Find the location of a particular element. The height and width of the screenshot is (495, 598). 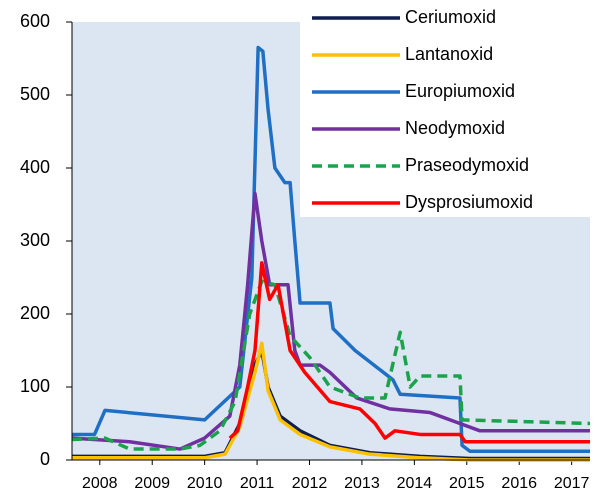

legend-label: Praseodymoxid is located at coordinates (467, 165).